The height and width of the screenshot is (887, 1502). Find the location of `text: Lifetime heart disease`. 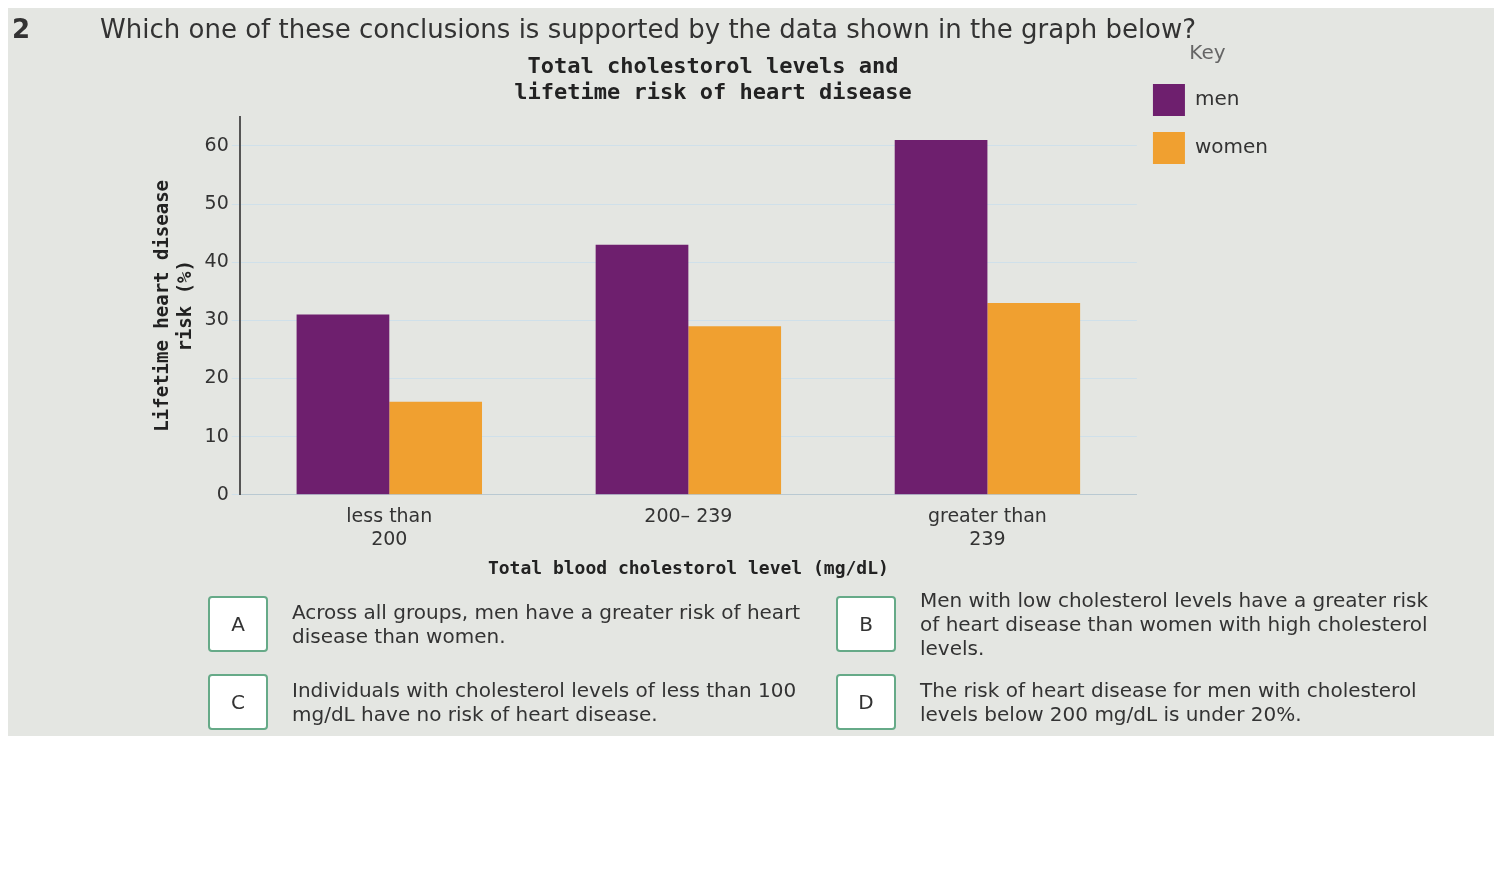

text: Lifetime heart disease is located at coordinates (161, 305).